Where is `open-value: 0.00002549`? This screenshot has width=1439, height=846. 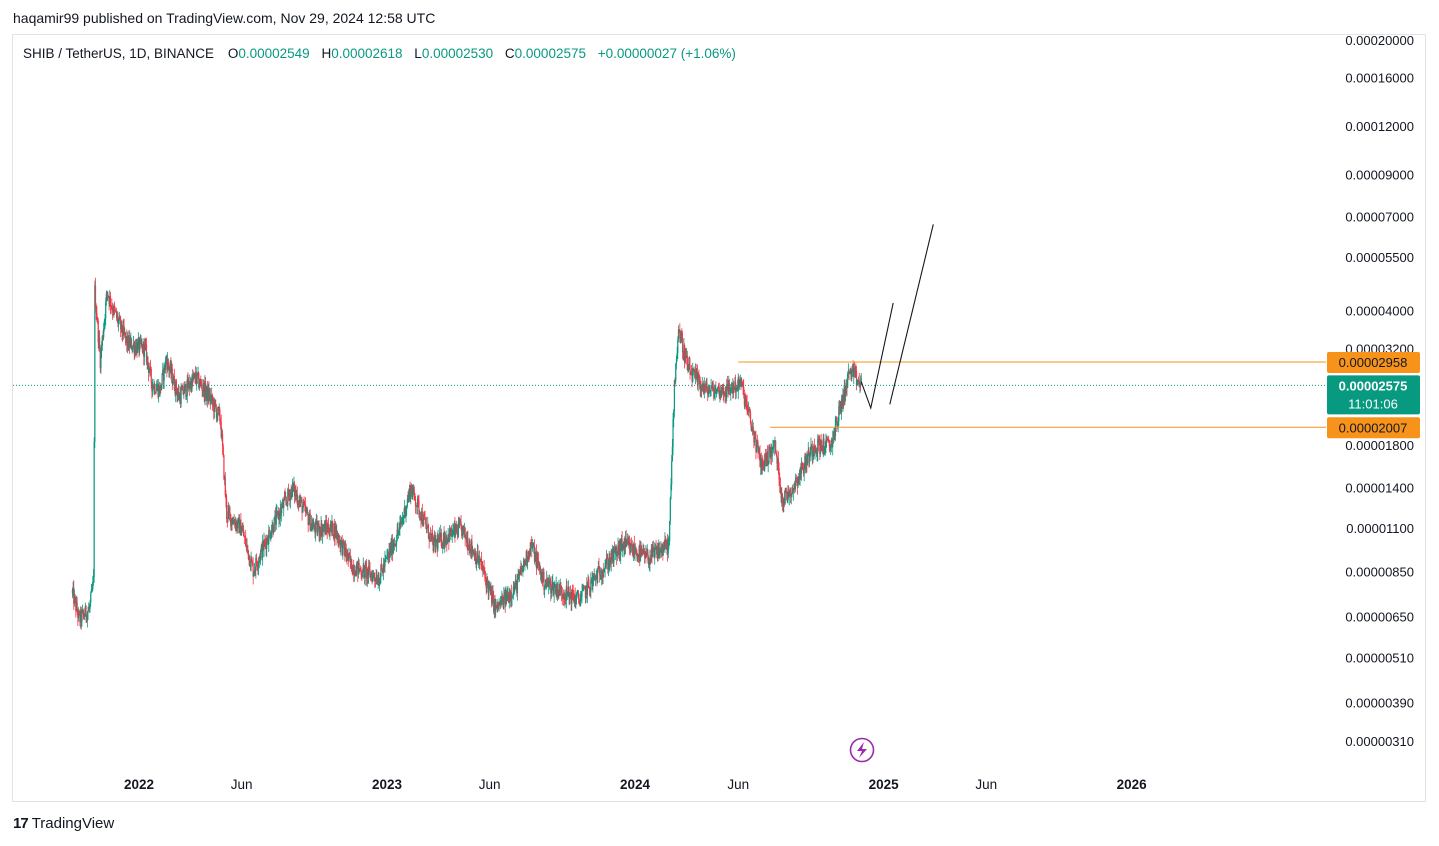
open-value: 0.00002549 is located at coordinates (274, 53).